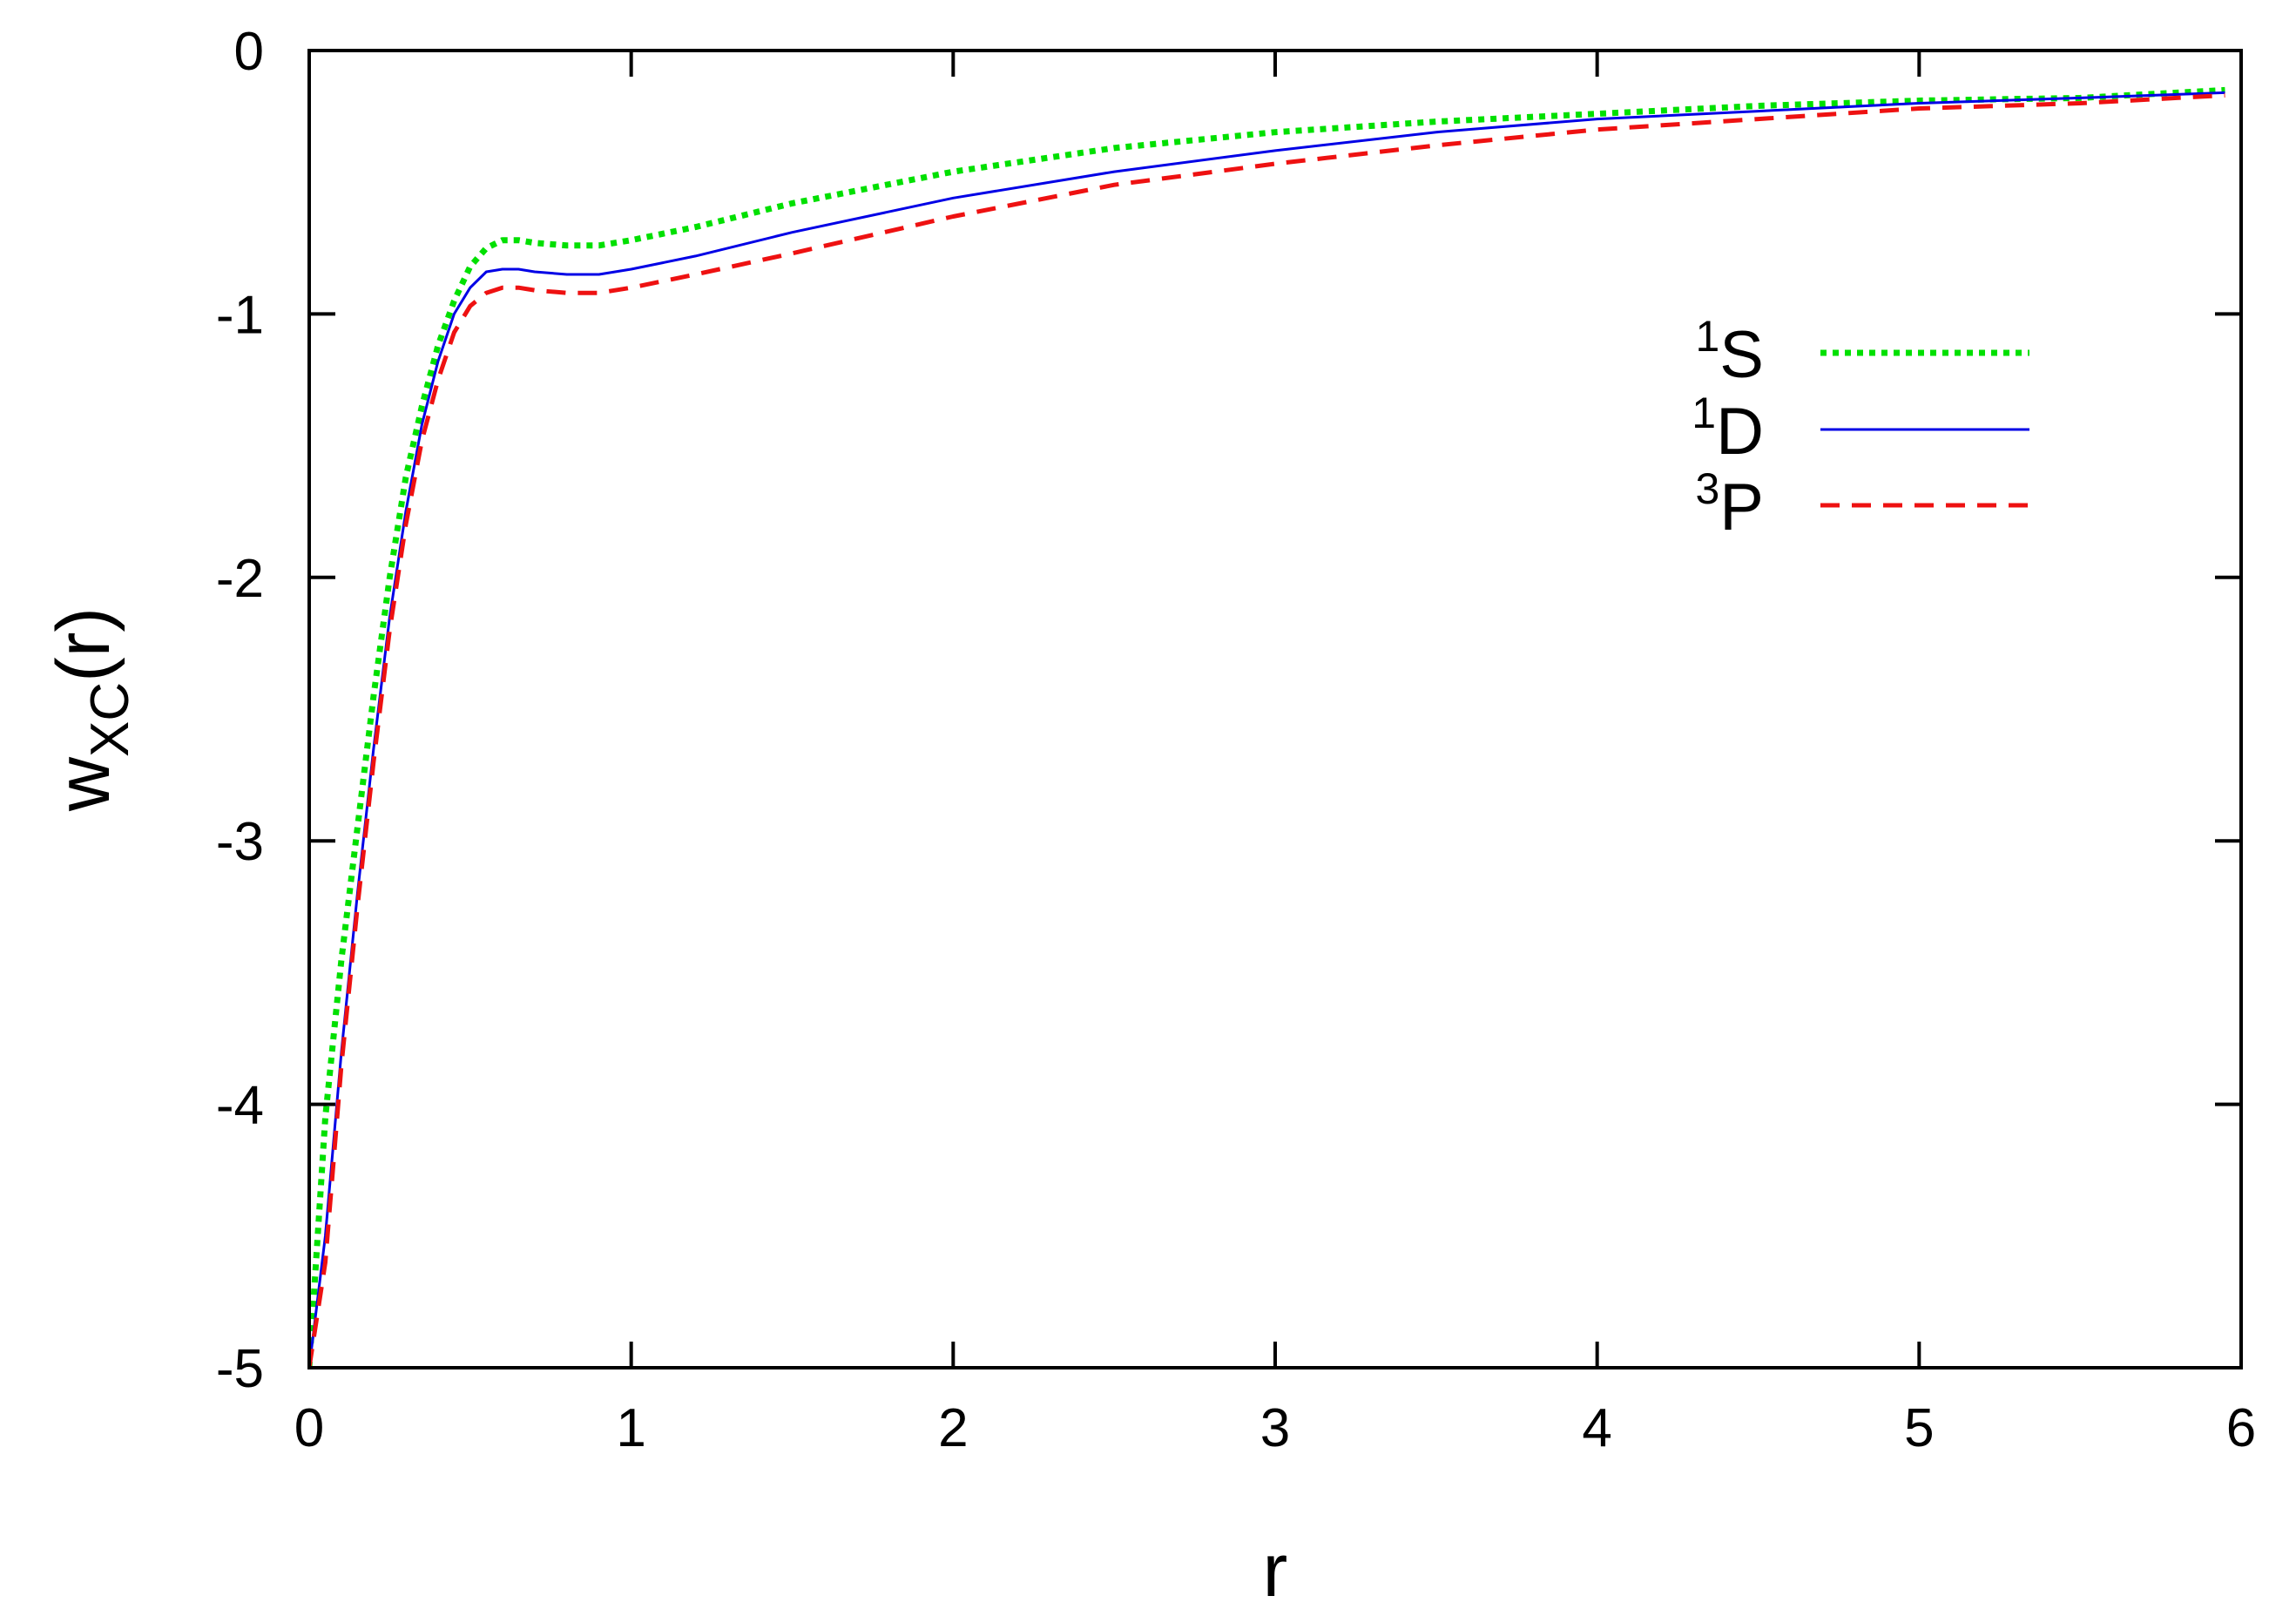 This screenshot has height=1623, width=2296. Describe the element at coordinates (631, 1428) in the screenshot. I see `x-tick-label: 1` at that location.